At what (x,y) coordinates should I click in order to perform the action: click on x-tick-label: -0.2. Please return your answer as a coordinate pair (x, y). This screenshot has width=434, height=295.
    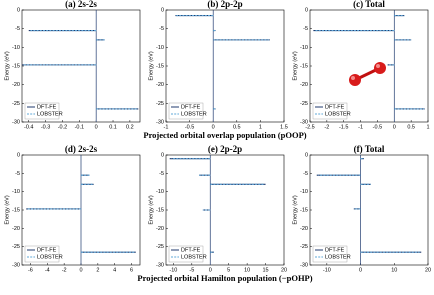
    Looking at the image, I should click on (62, 127).